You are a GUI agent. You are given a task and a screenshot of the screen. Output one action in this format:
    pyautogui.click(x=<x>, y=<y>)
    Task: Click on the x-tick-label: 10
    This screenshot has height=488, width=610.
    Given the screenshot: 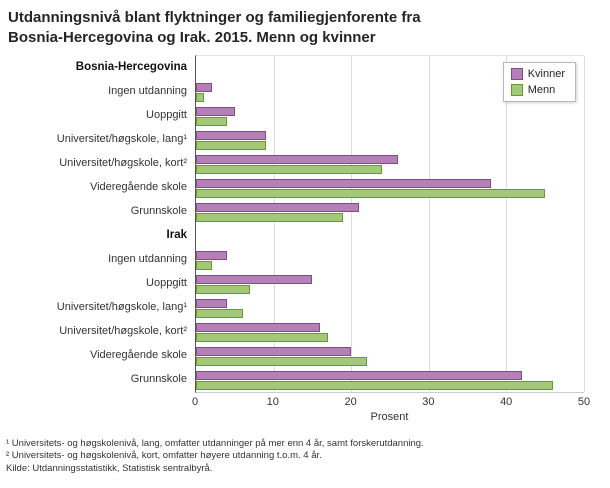 What is the action you would take?
    pyautogui.click(x=272, y=402)
    